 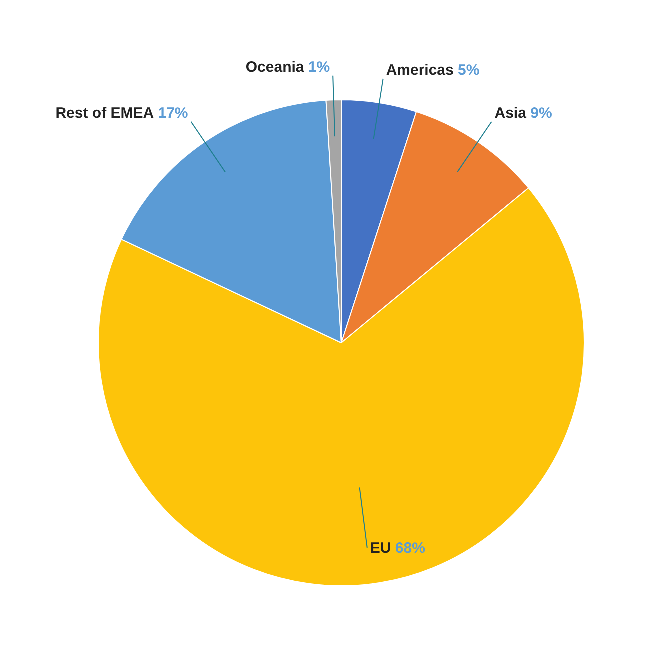 What do you see at coordinates (541, 113) in the screenshot?
I see `data-label: 9%` at bounding box center [541, 113].